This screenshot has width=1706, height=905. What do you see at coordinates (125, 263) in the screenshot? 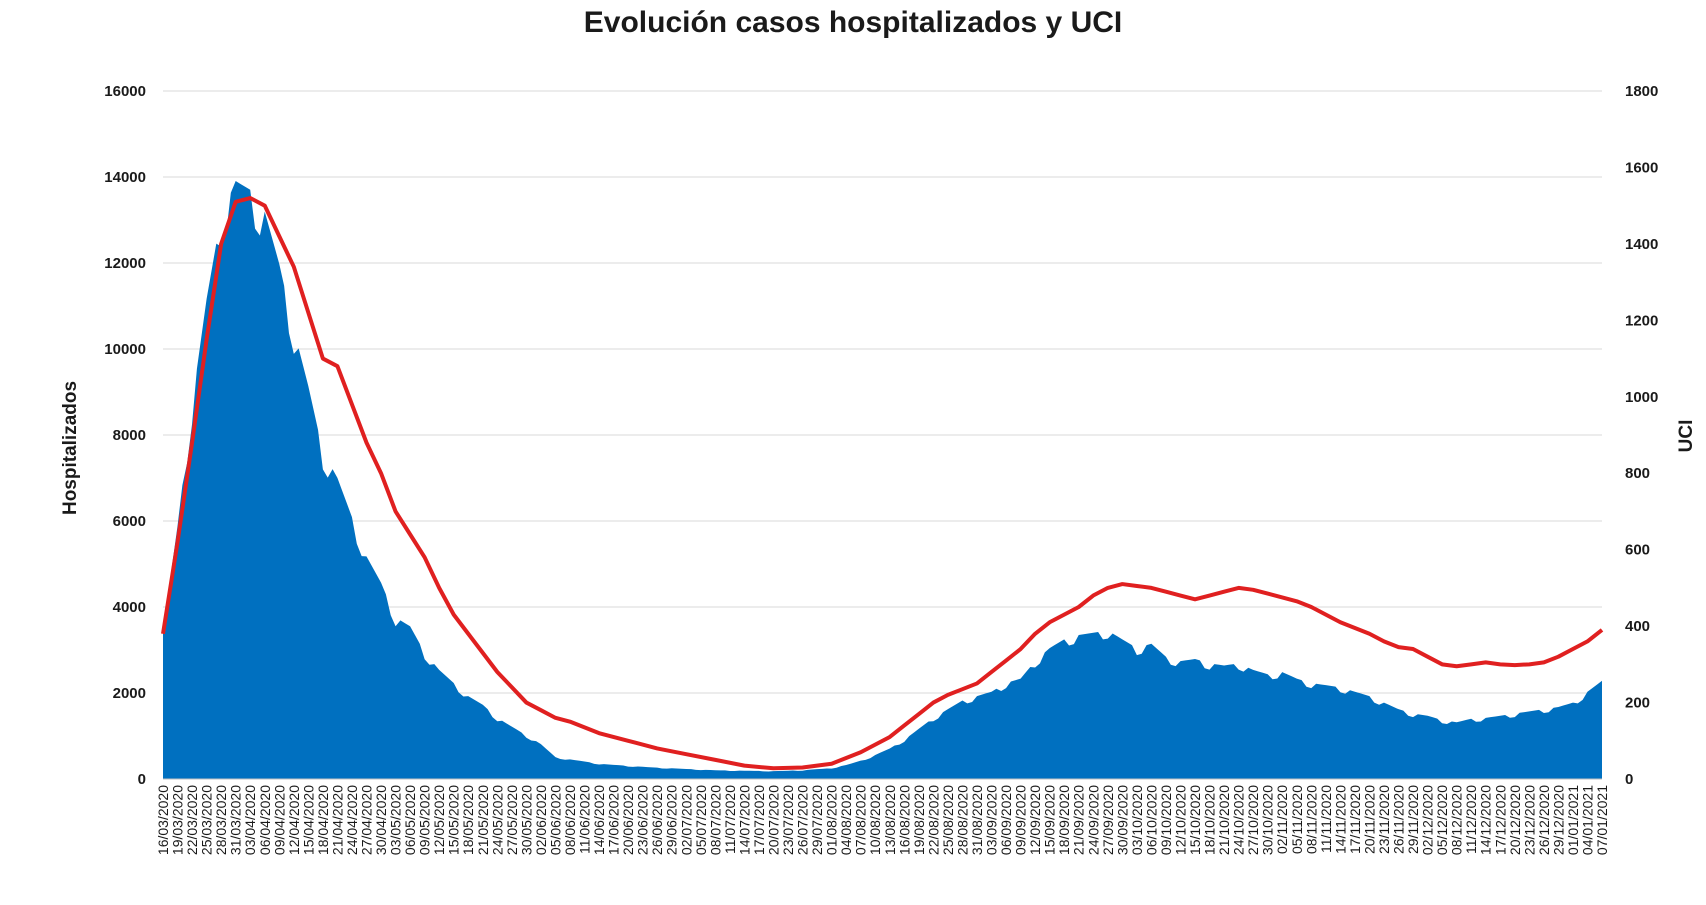
I see `y-tick-label-left: 12000` at bounding box center [125, 263].